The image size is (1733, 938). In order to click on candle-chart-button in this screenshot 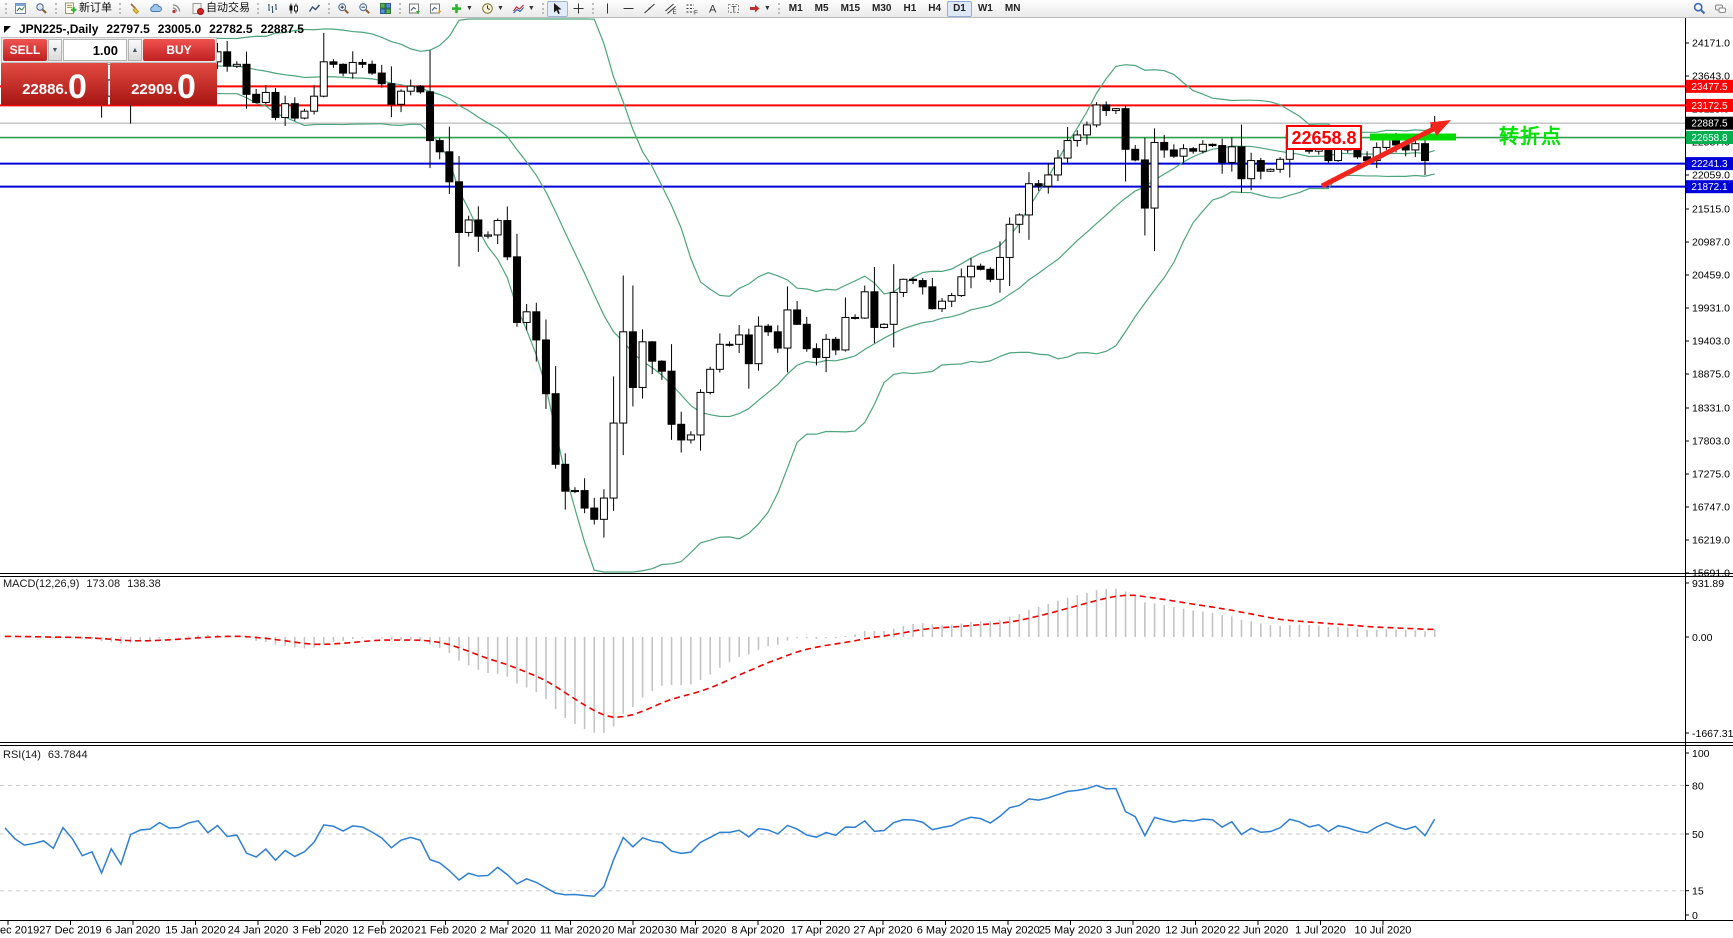, I will do `click(293, 9)`.